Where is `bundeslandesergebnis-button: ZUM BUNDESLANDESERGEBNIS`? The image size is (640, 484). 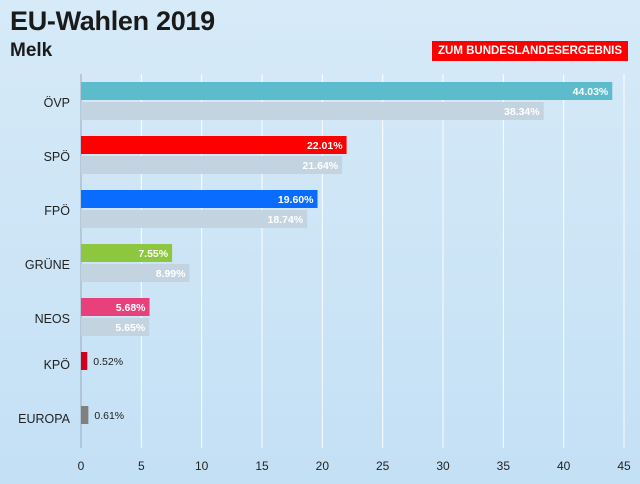 bundeslandesergebnis-button: ZUM BUNDESLANDESERGEBNIS is located at coordinates (529, 51).